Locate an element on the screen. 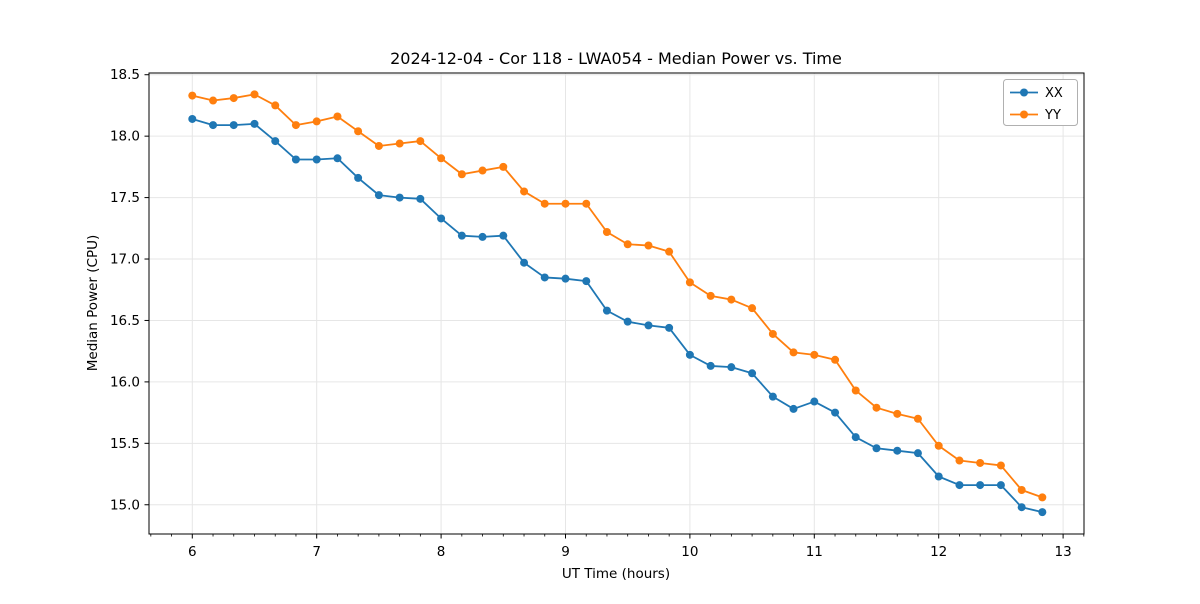  y-tick-label: 17.0 is located at coordinates (125, 260).